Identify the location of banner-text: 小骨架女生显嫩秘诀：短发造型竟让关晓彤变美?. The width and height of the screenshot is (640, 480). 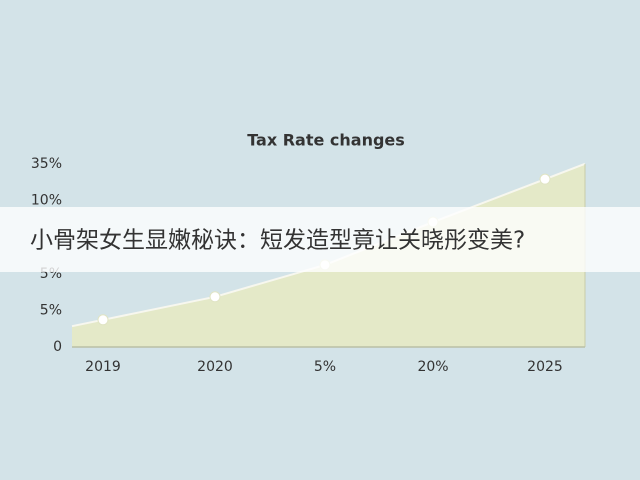
(277, 241).